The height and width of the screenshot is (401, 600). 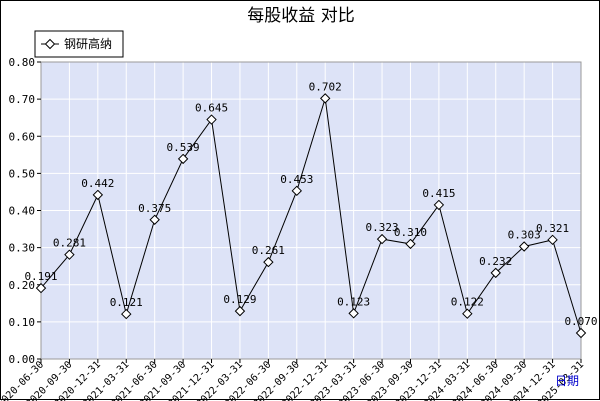 I want to click on data-label: 0.129, so click(x=239, y=299).